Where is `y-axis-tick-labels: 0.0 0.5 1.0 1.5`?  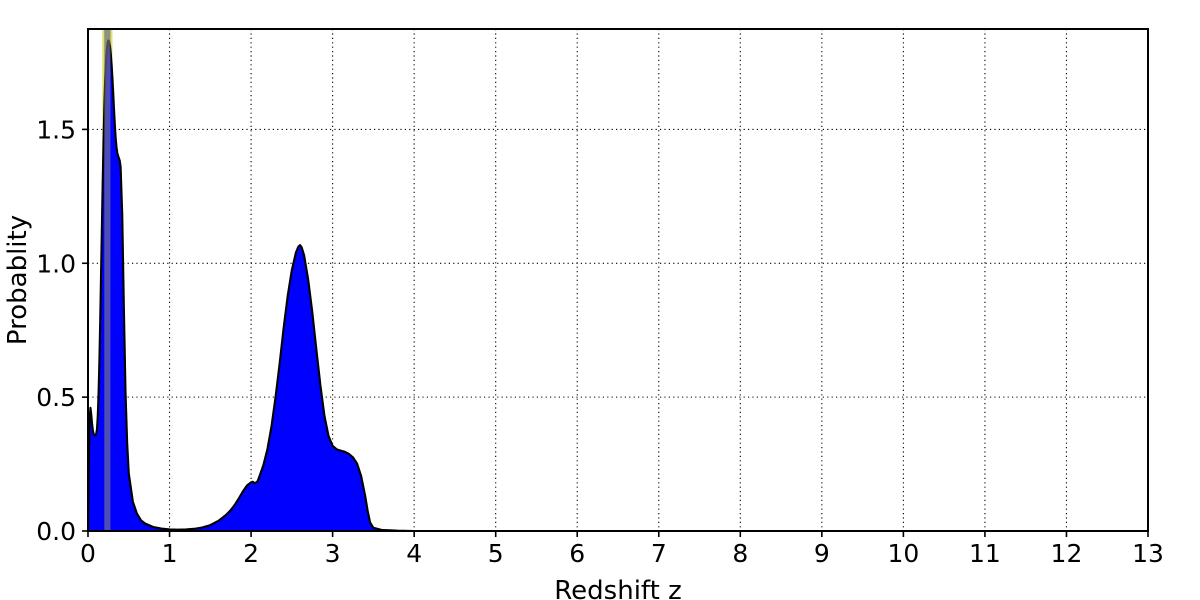
y-axis-tick-labels: 0.0 0.5 1.0 1.5 is located at coordinates (56, 330).